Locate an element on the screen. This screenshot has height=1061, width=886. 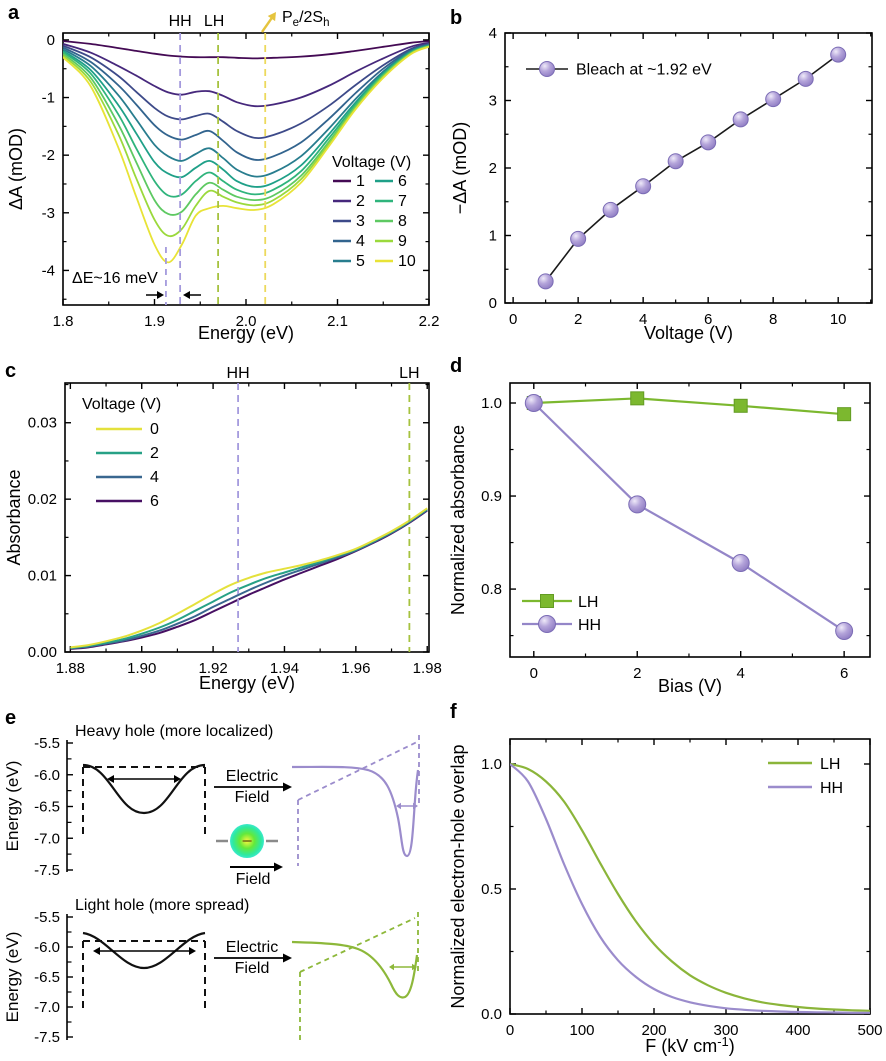
panel-d-ticks is located at coordinates (690, 520).